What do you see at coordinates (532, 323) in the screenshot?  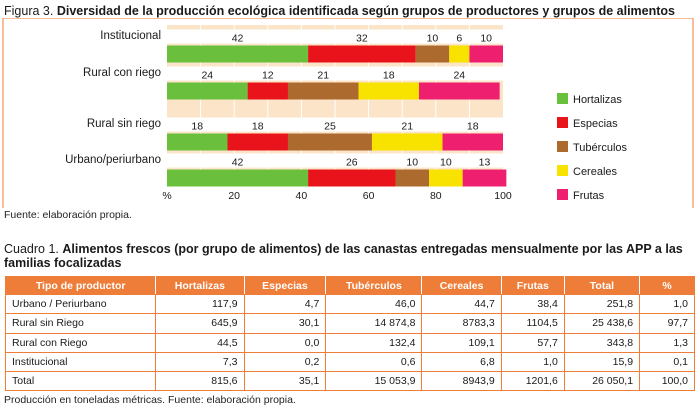 I see `table-cell: 1104,5` at bounding box center [532, 323].